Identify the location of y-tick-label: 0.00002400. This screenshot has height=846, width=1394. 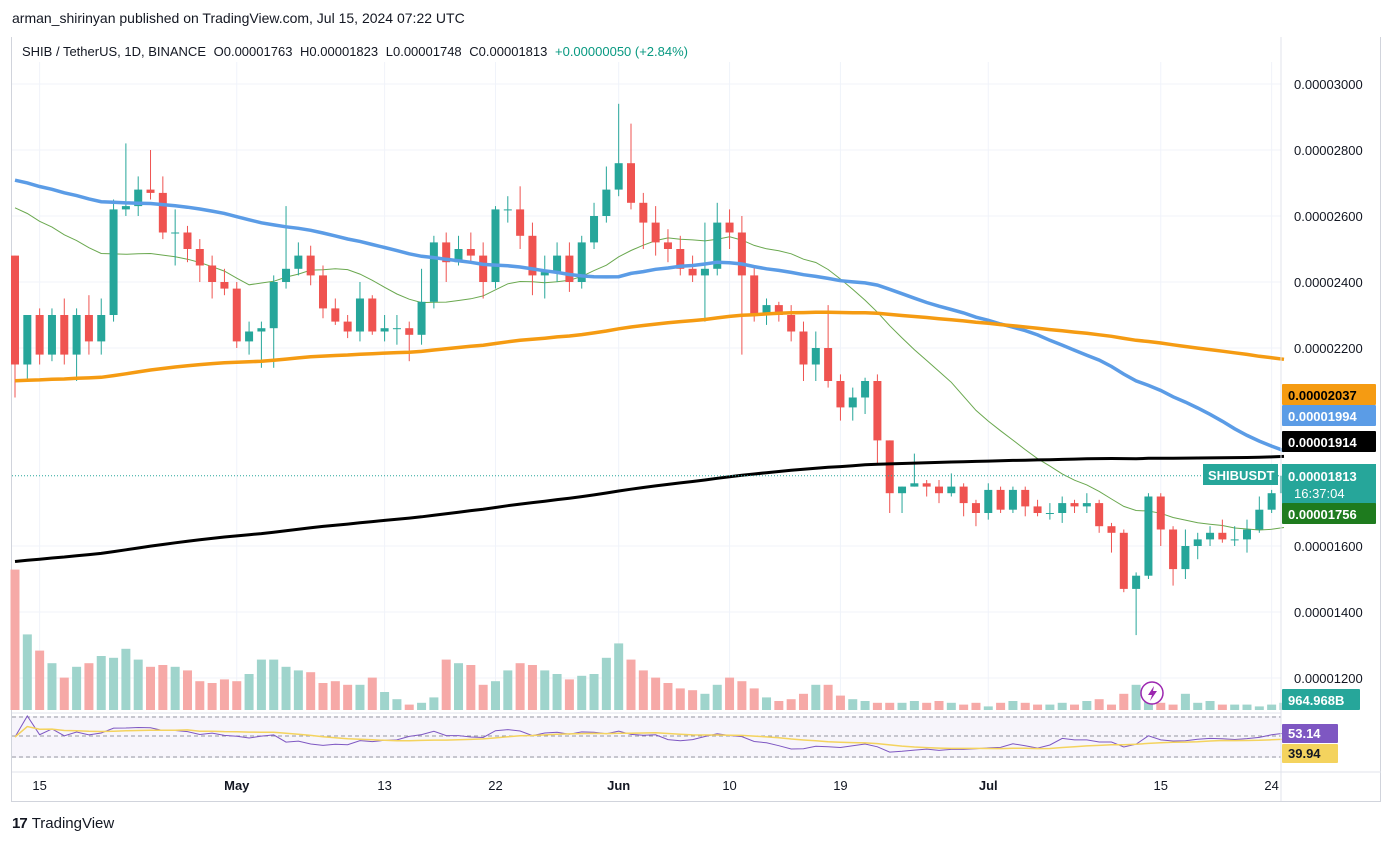
(1328, 282).